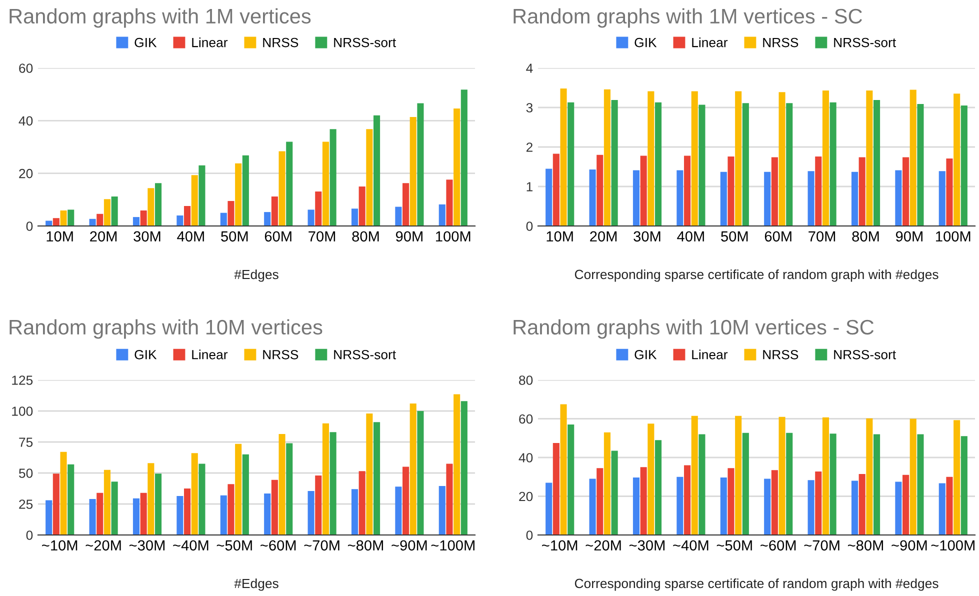 The height and width of the screenshot is (596, 979). Describe the element at coordinates (526, 497) in the screenshot. I see `y-tick-label: 20` at that location.